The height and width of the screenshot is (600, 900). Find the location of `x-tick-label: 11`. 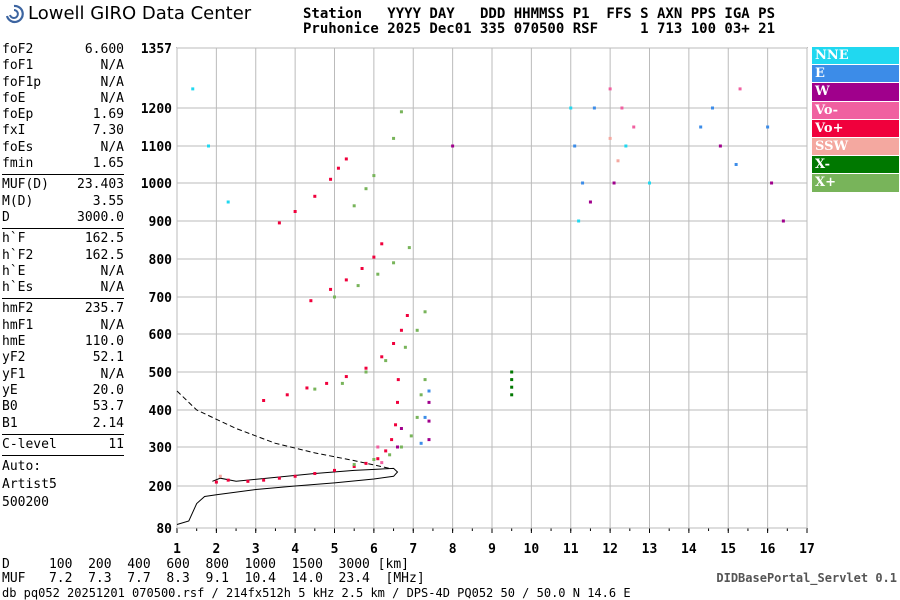

x-tick-label: 11 is located at coordinates (571, 549).